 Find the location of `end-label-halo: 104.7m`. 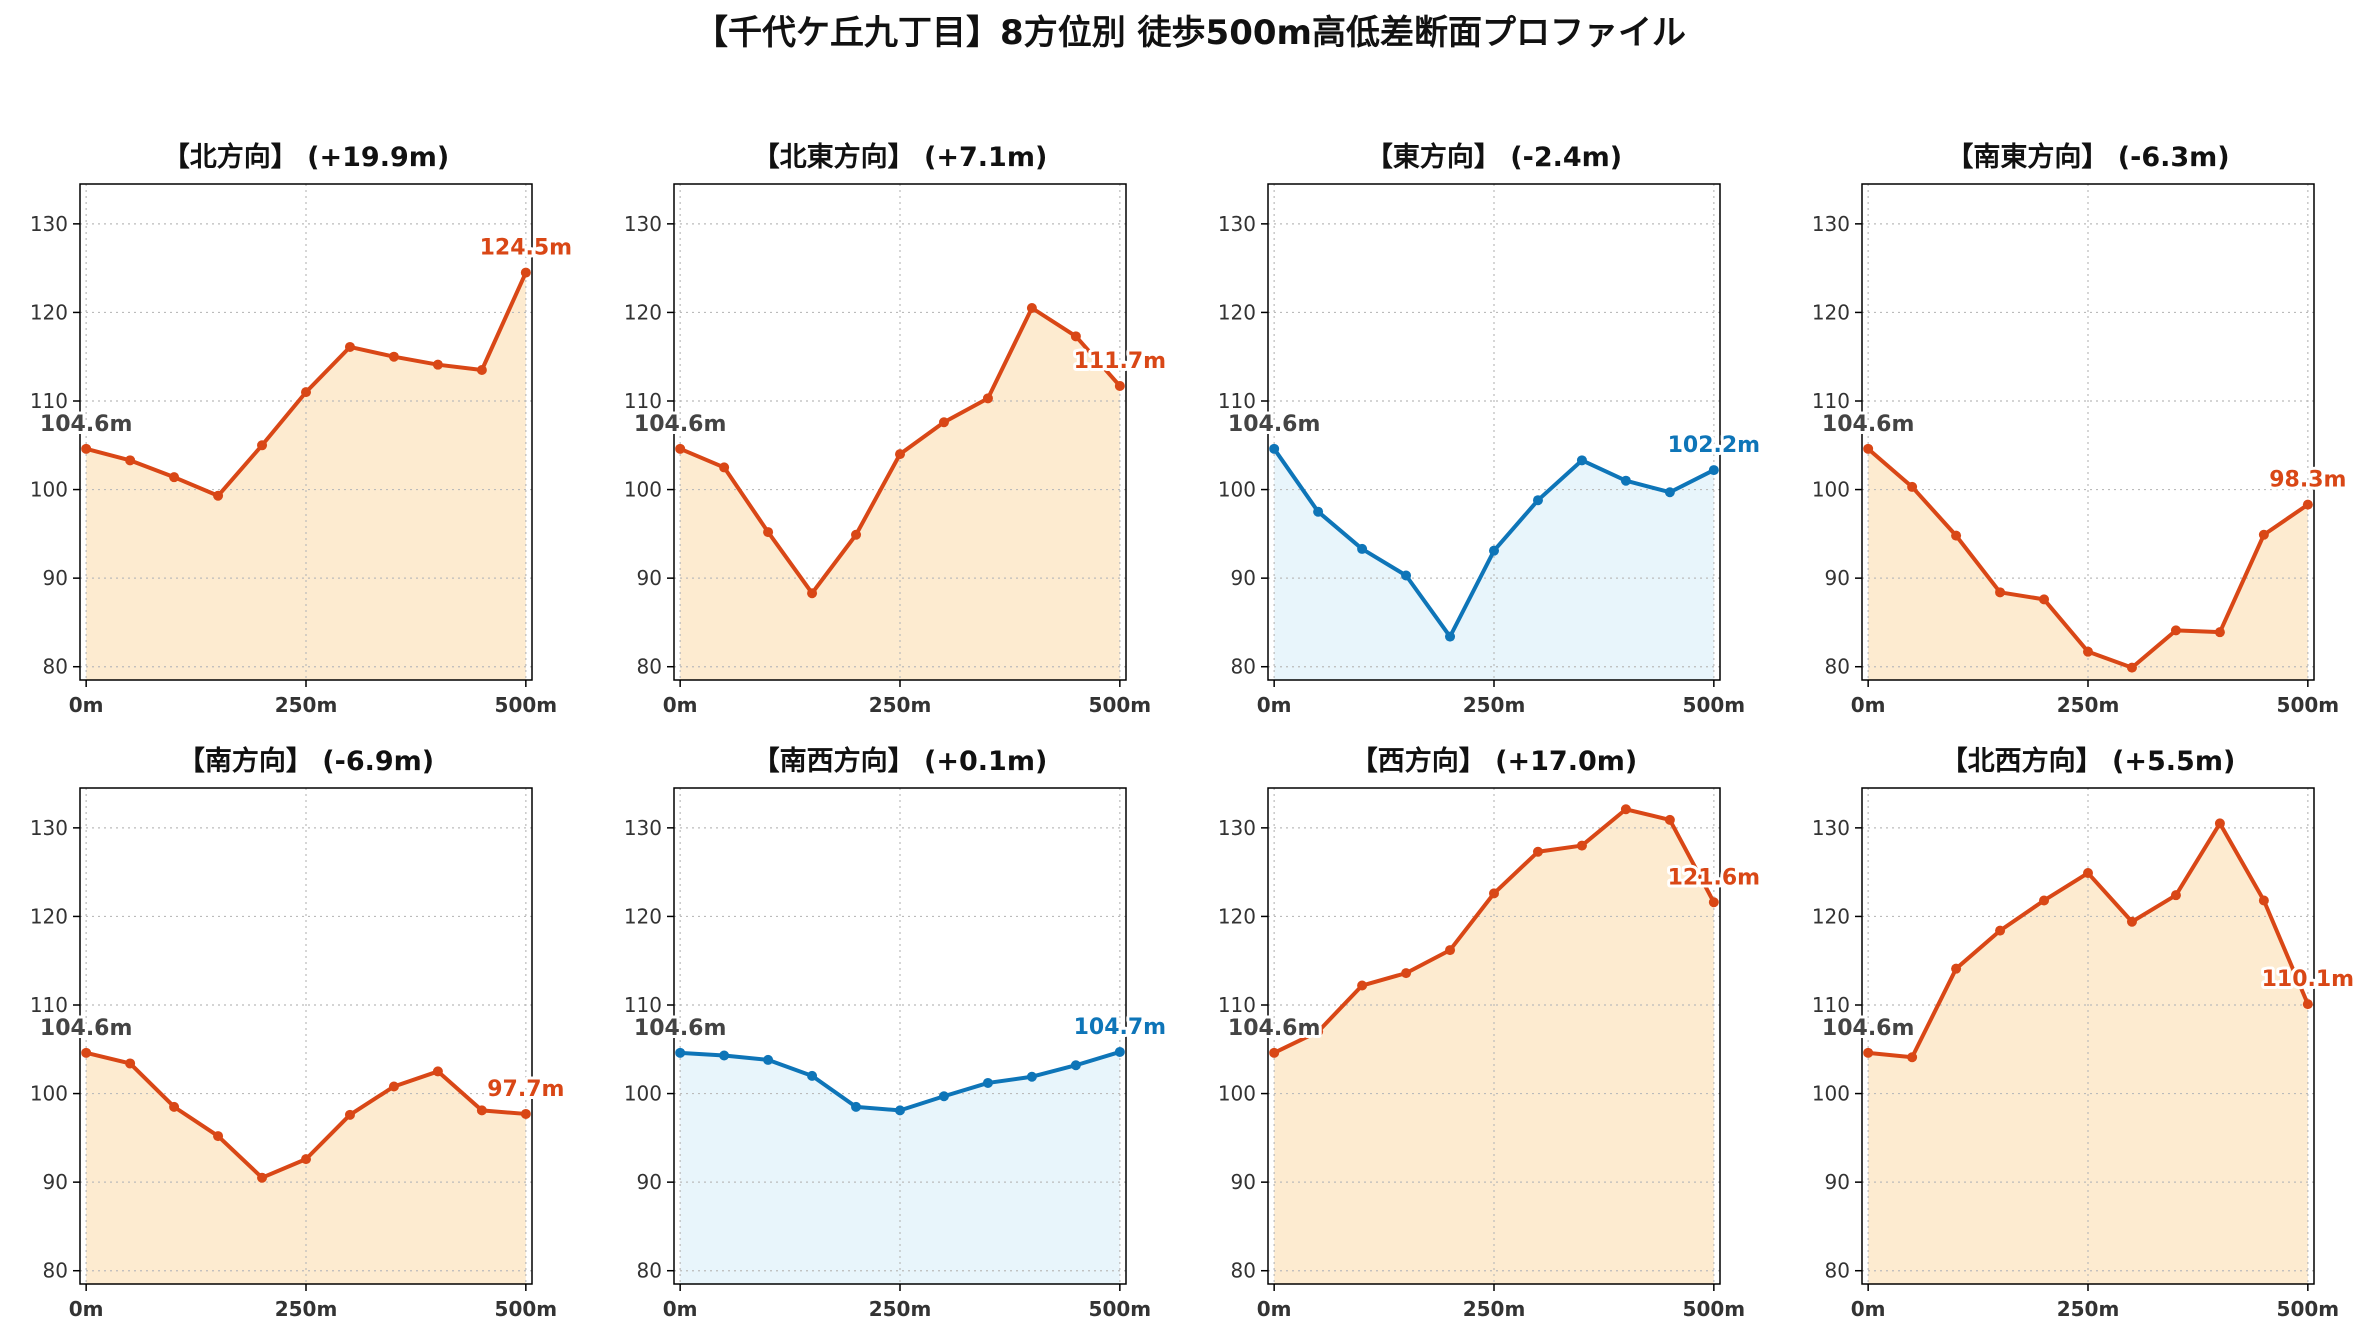

end-label-halo: 104.7m is located at coordinates (1120, 1027).